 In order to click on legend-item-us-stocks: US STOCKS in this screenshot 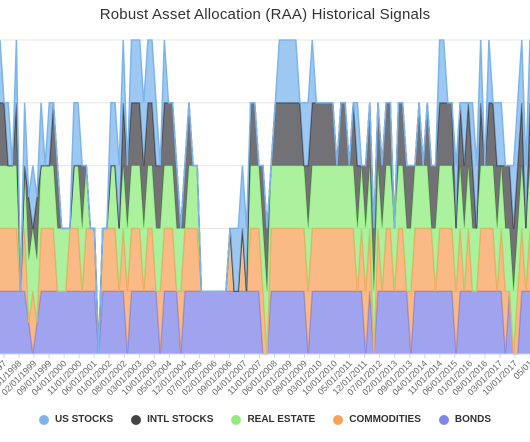, I will do `click(76, 419)`.